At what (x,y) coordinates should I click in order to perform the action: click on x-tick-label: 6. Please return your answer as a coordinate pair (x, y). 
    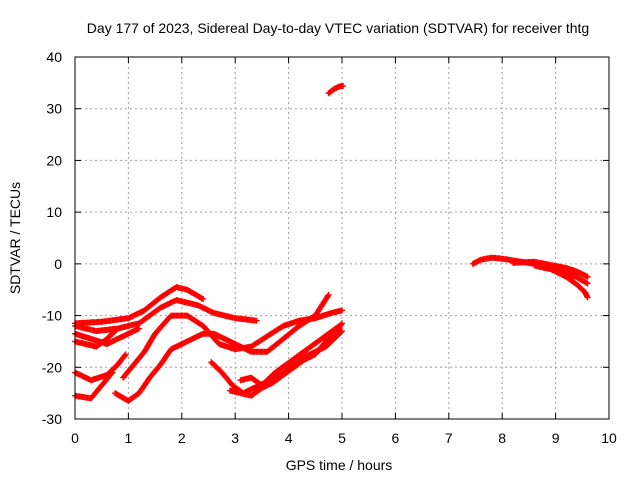
    Looking at the image, I should click on (396, 438).